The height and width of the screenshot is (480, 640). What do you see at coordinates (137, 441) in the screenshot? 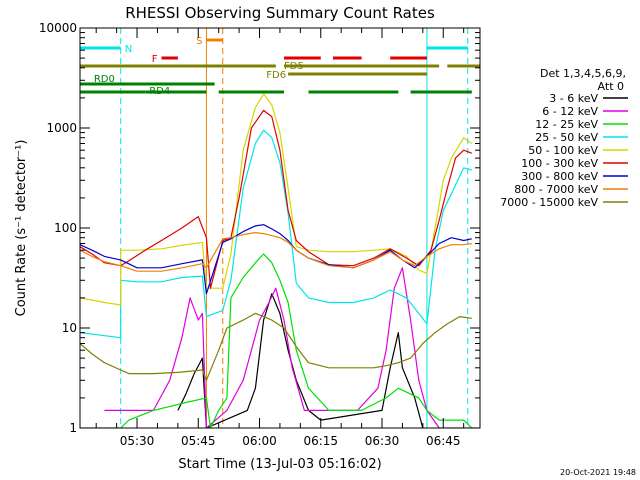
I see `x-tick-label-1: 05:30` at bounding box center [137, 441].